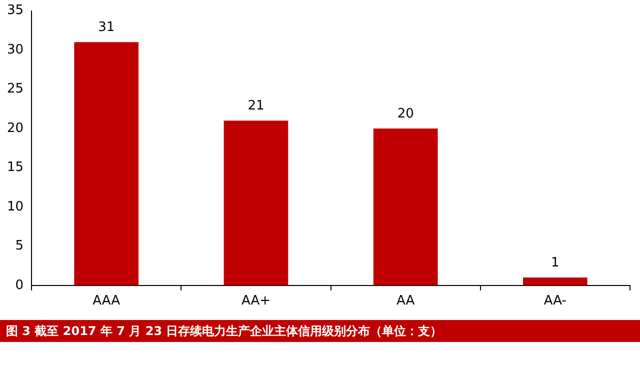 The width and height of the screenshot is (640, 366). Describe the element at coordinates (15, 10) in the screenshot. I see `y-tick-label: 35` at that location.